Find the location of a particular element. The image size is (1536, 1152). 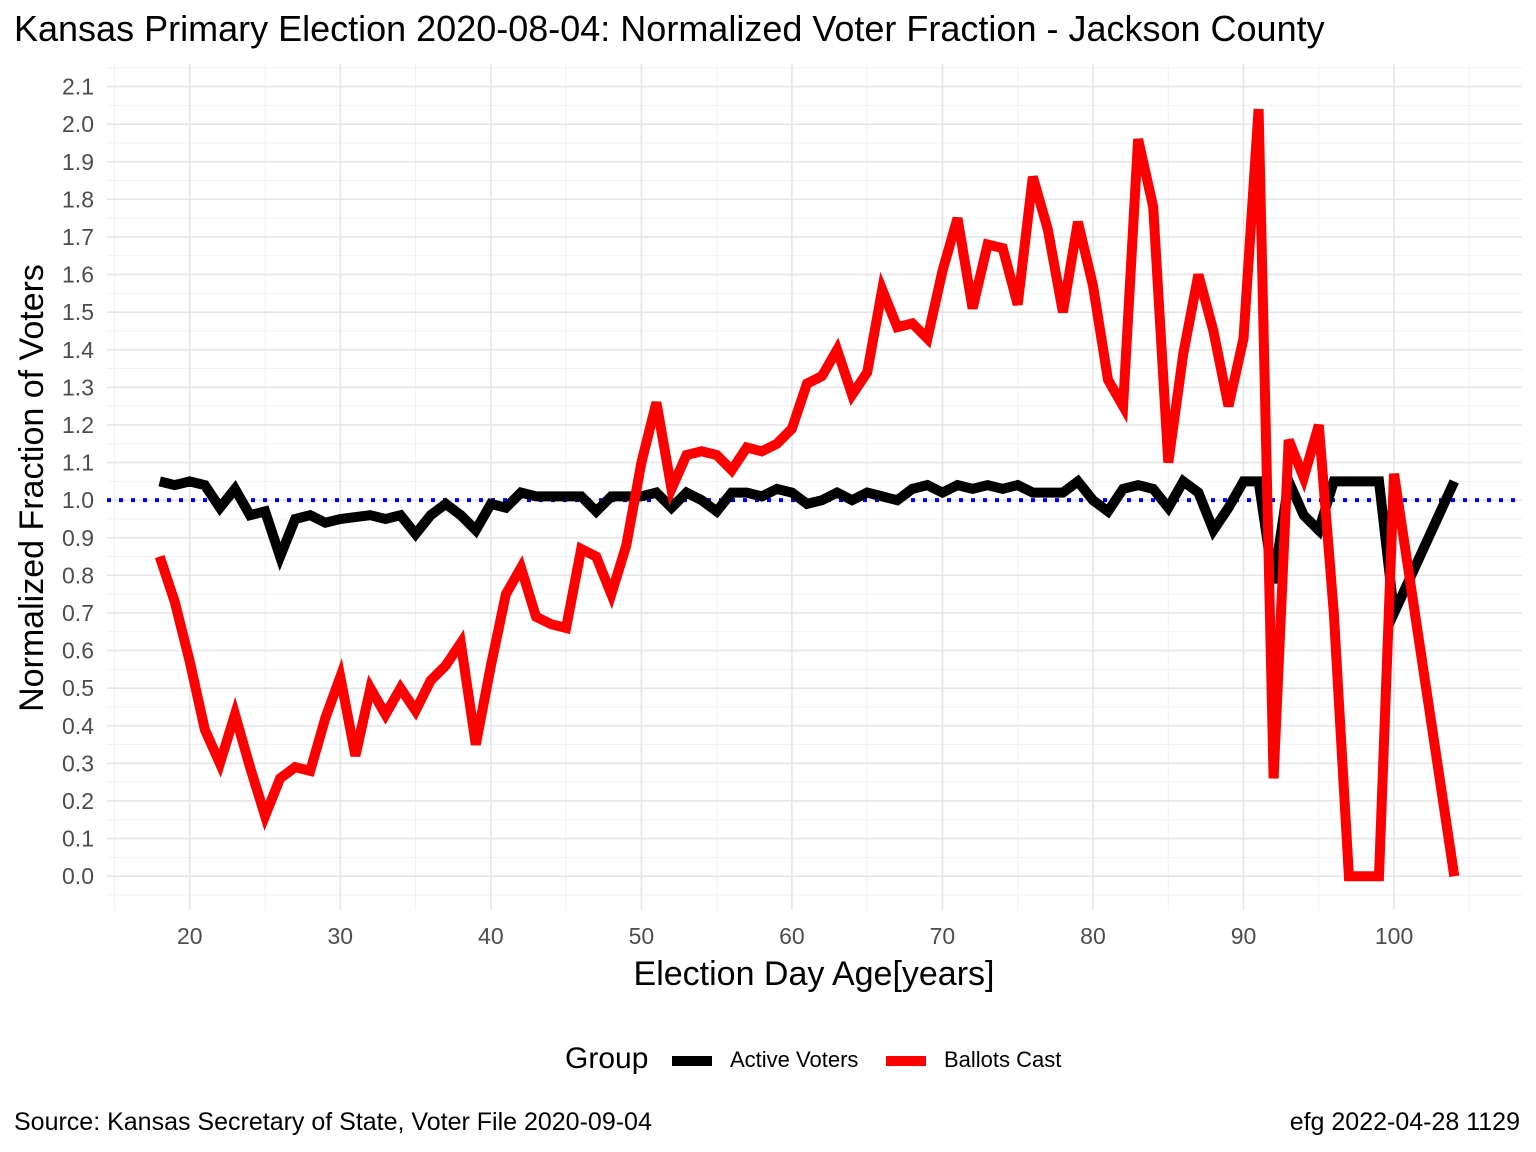

legend-key-active-voters is located at coordinates (692, 1061).